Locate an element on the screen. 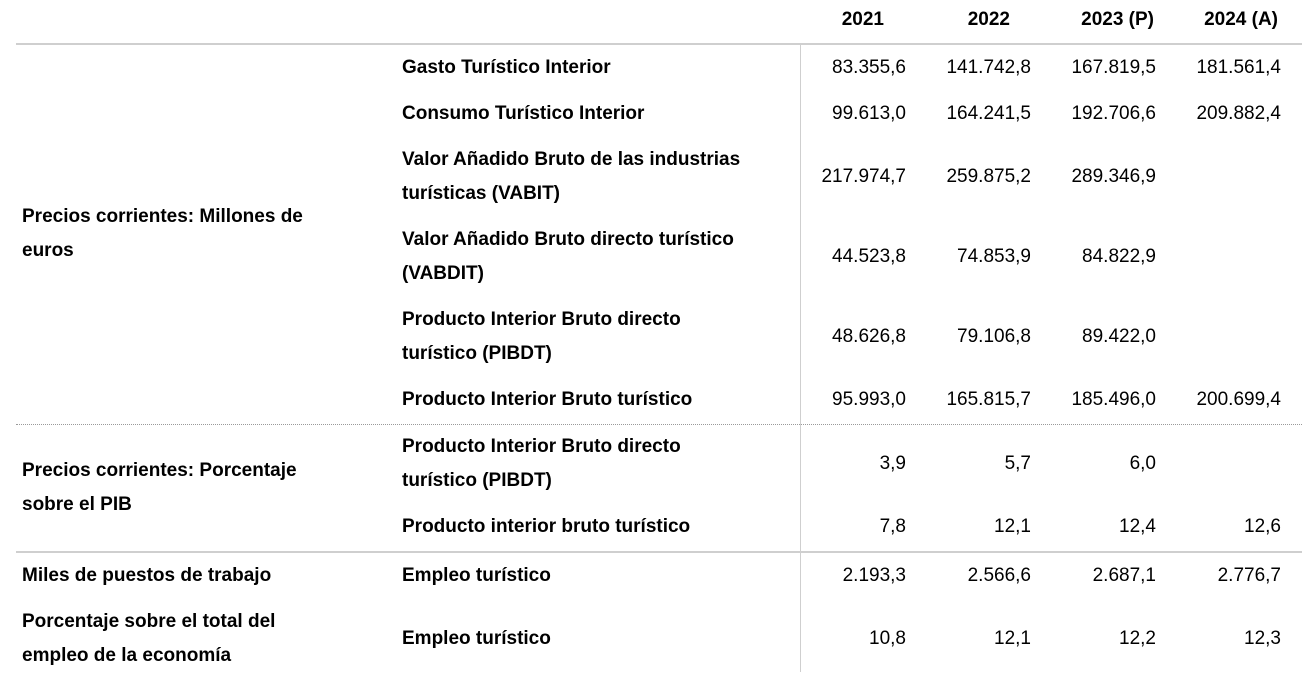  row-value-2021: 7,8 is located at coordinates (892, 526).